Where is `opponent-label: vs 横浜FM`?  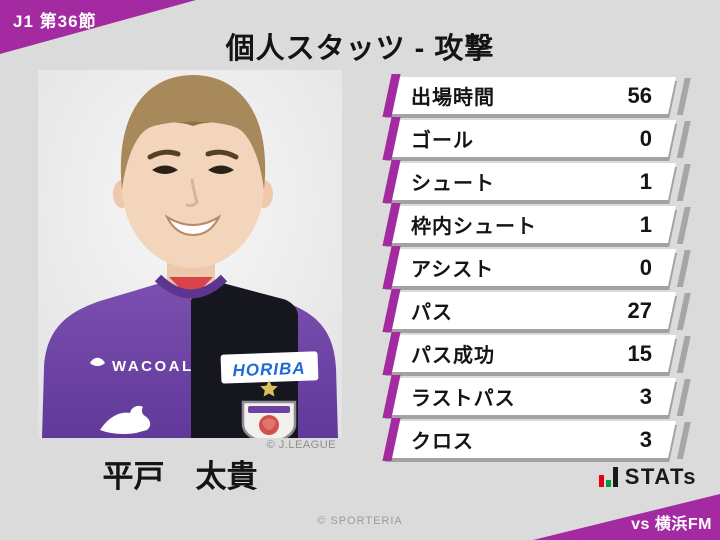
opponent-label: vs 横浜FM is located at coordinates (671, 524).